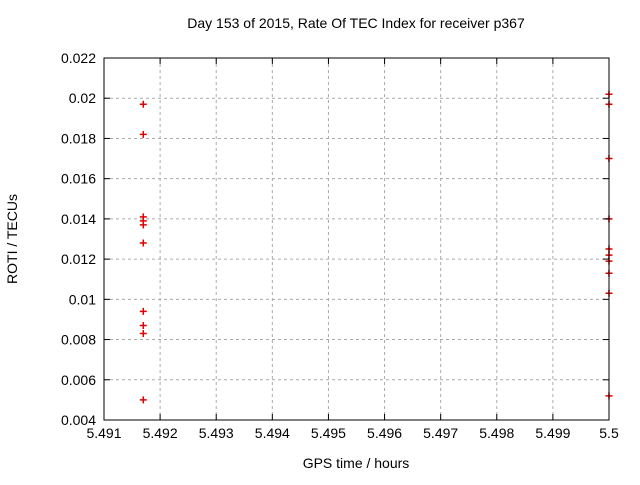 Image resolution: width=640 pixels, height=485 pixels. What do you see at coordinates (160, 433) in the screenshot?
I see `x-tick-label: 5.492` at bounding box center [160, 433].